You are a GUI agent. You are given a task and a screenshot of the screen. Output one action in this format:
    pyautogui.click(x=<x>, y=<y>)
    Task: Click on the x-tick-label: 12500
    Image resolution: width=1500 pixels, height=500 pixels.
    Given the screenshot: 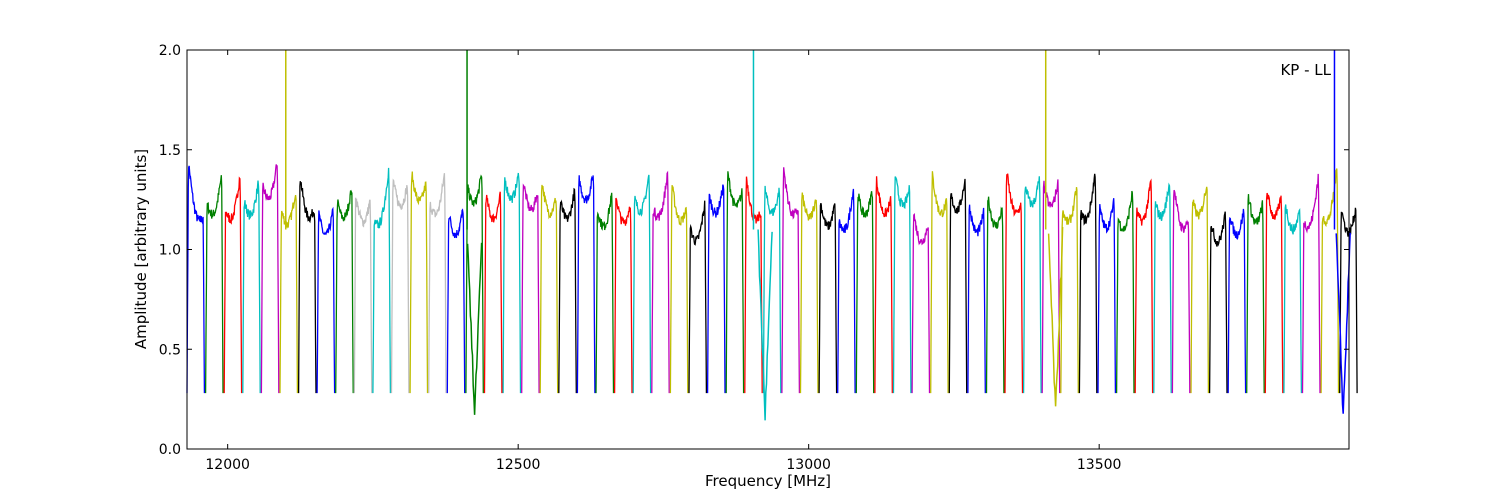 What is the action you would take?
    pyautogui.click(x=518, y=465)
    